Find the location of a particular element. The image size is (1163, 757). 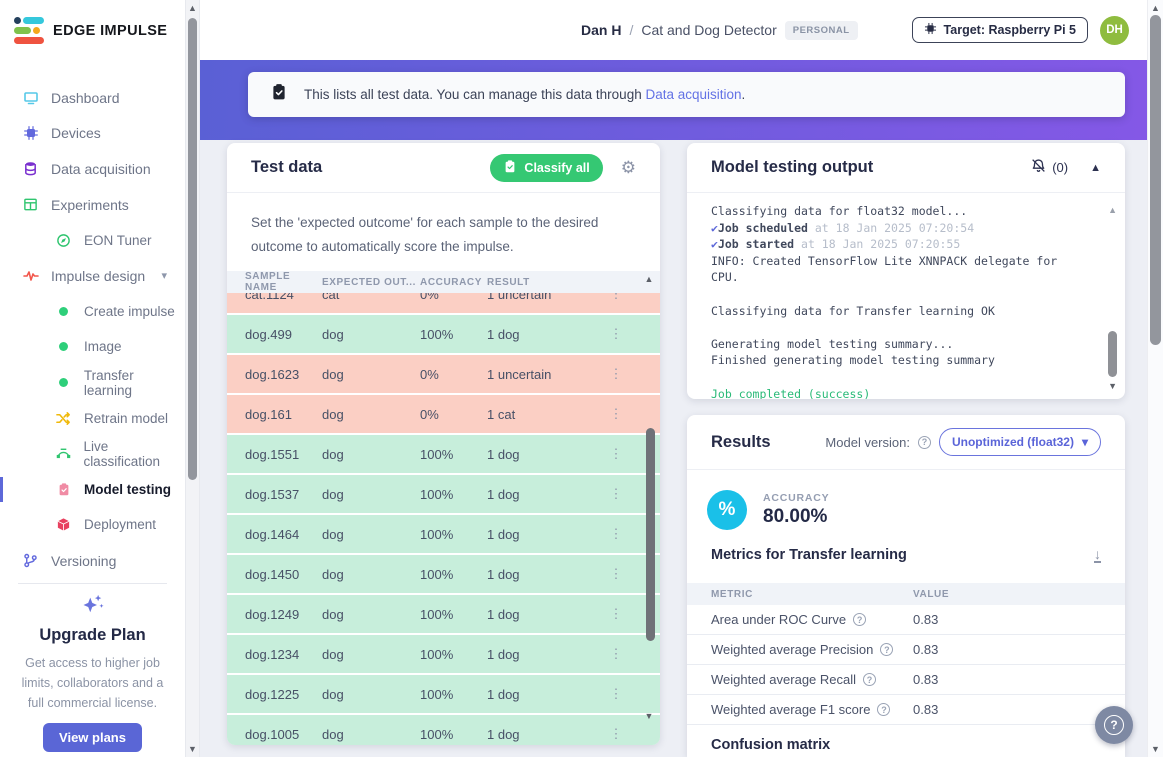

sidebar-item-image: Image is located at coordinates (92, 347).